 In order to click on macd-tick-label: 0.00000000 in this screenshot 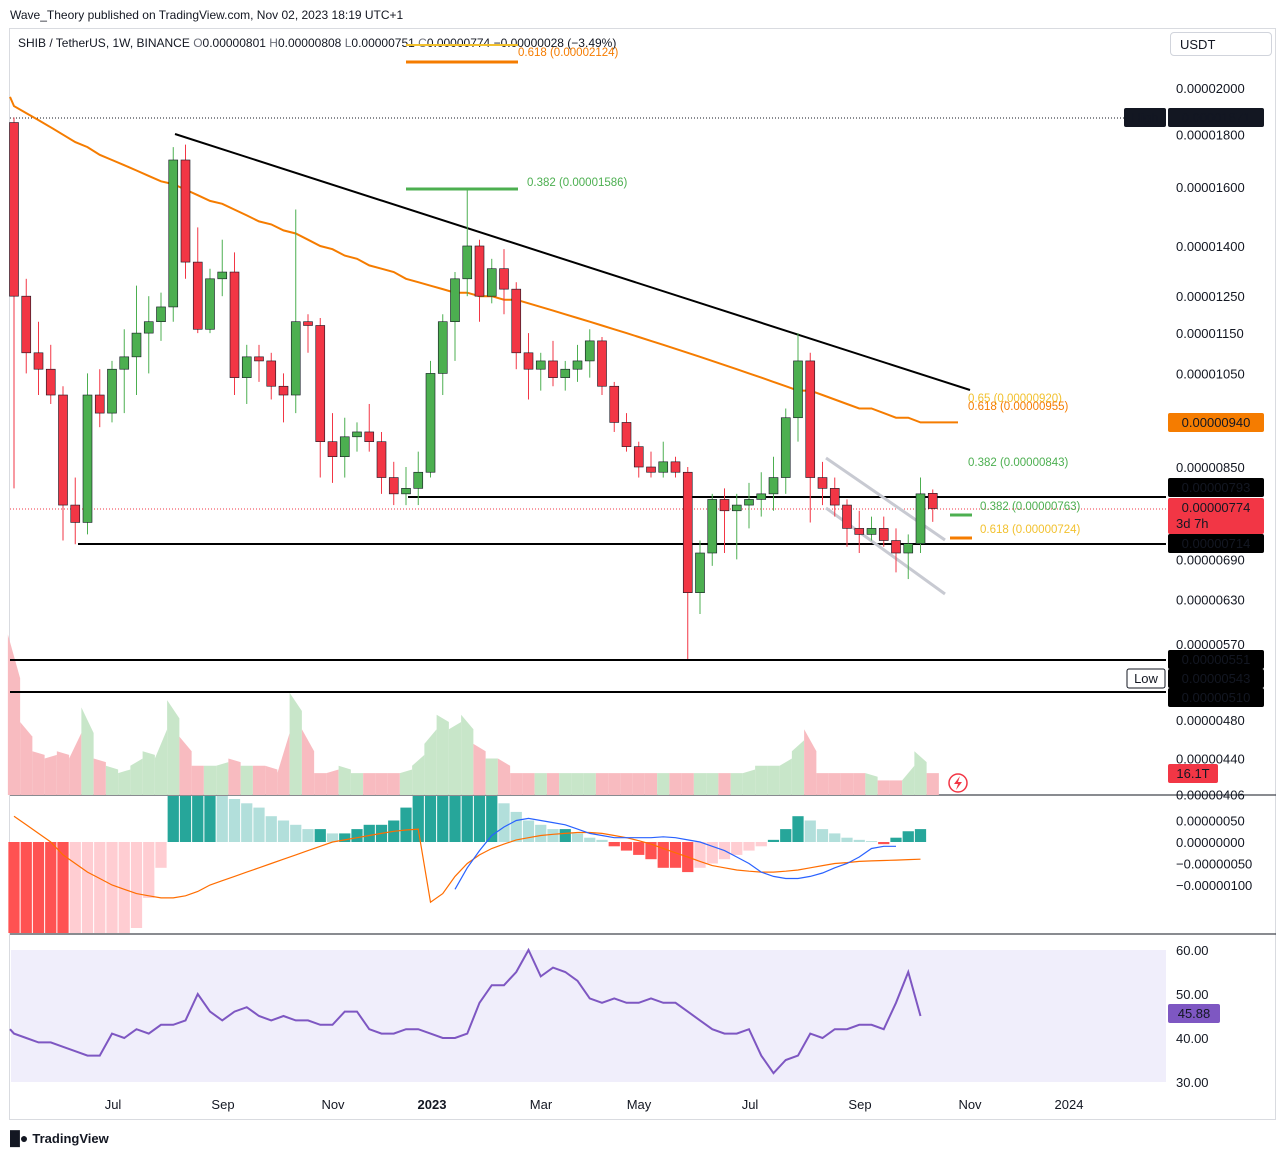, I will do `click(1210, 842)`.